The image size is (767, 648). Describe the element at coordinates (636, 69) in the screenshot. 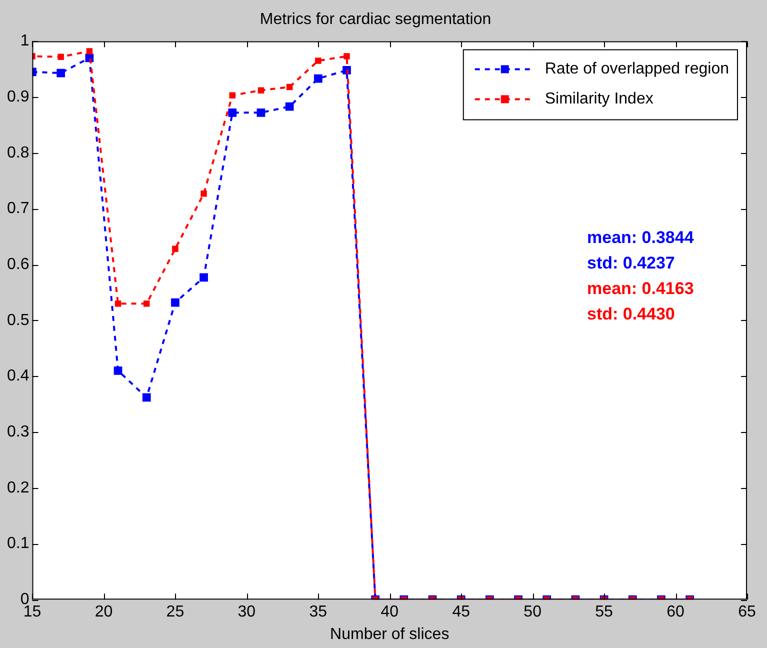

I see `legend-label: Rate of overlapped region` at that location.